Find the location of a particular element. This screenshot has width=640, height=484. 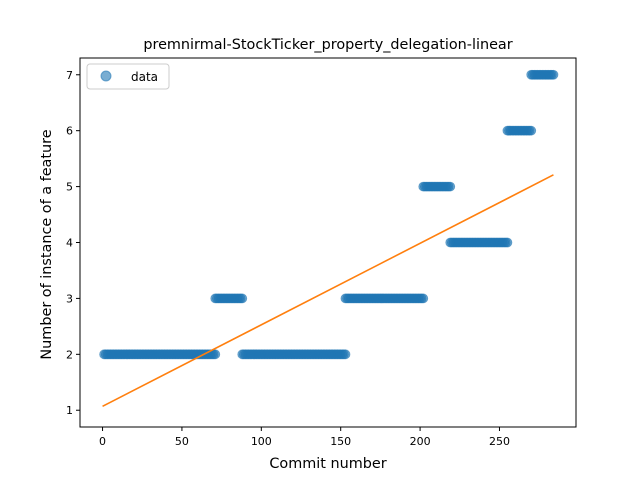

y-tick-label: 6 is located at coordinates (69, 131).